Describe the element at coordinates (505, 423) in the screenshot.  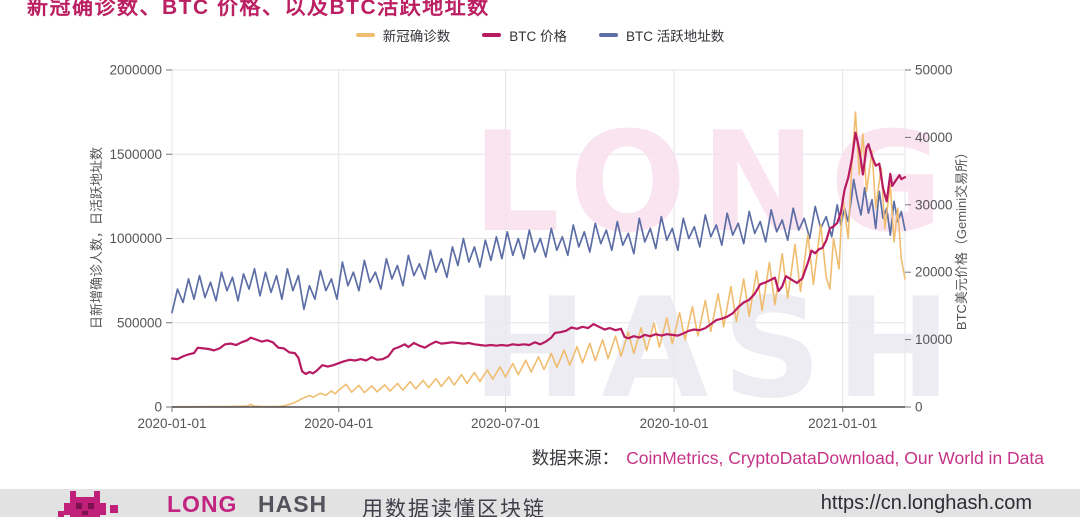
I see `x-axis-tick-label: 2020-07-01` at that location.